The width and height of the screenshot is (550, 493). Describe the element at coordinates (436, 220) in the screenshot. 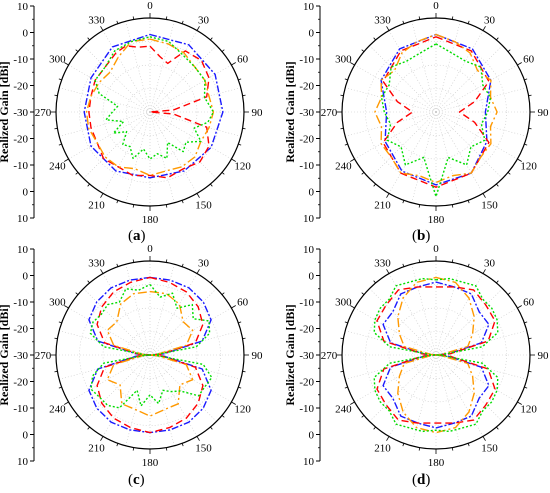

I see `angle-label-180: 180` at that location.